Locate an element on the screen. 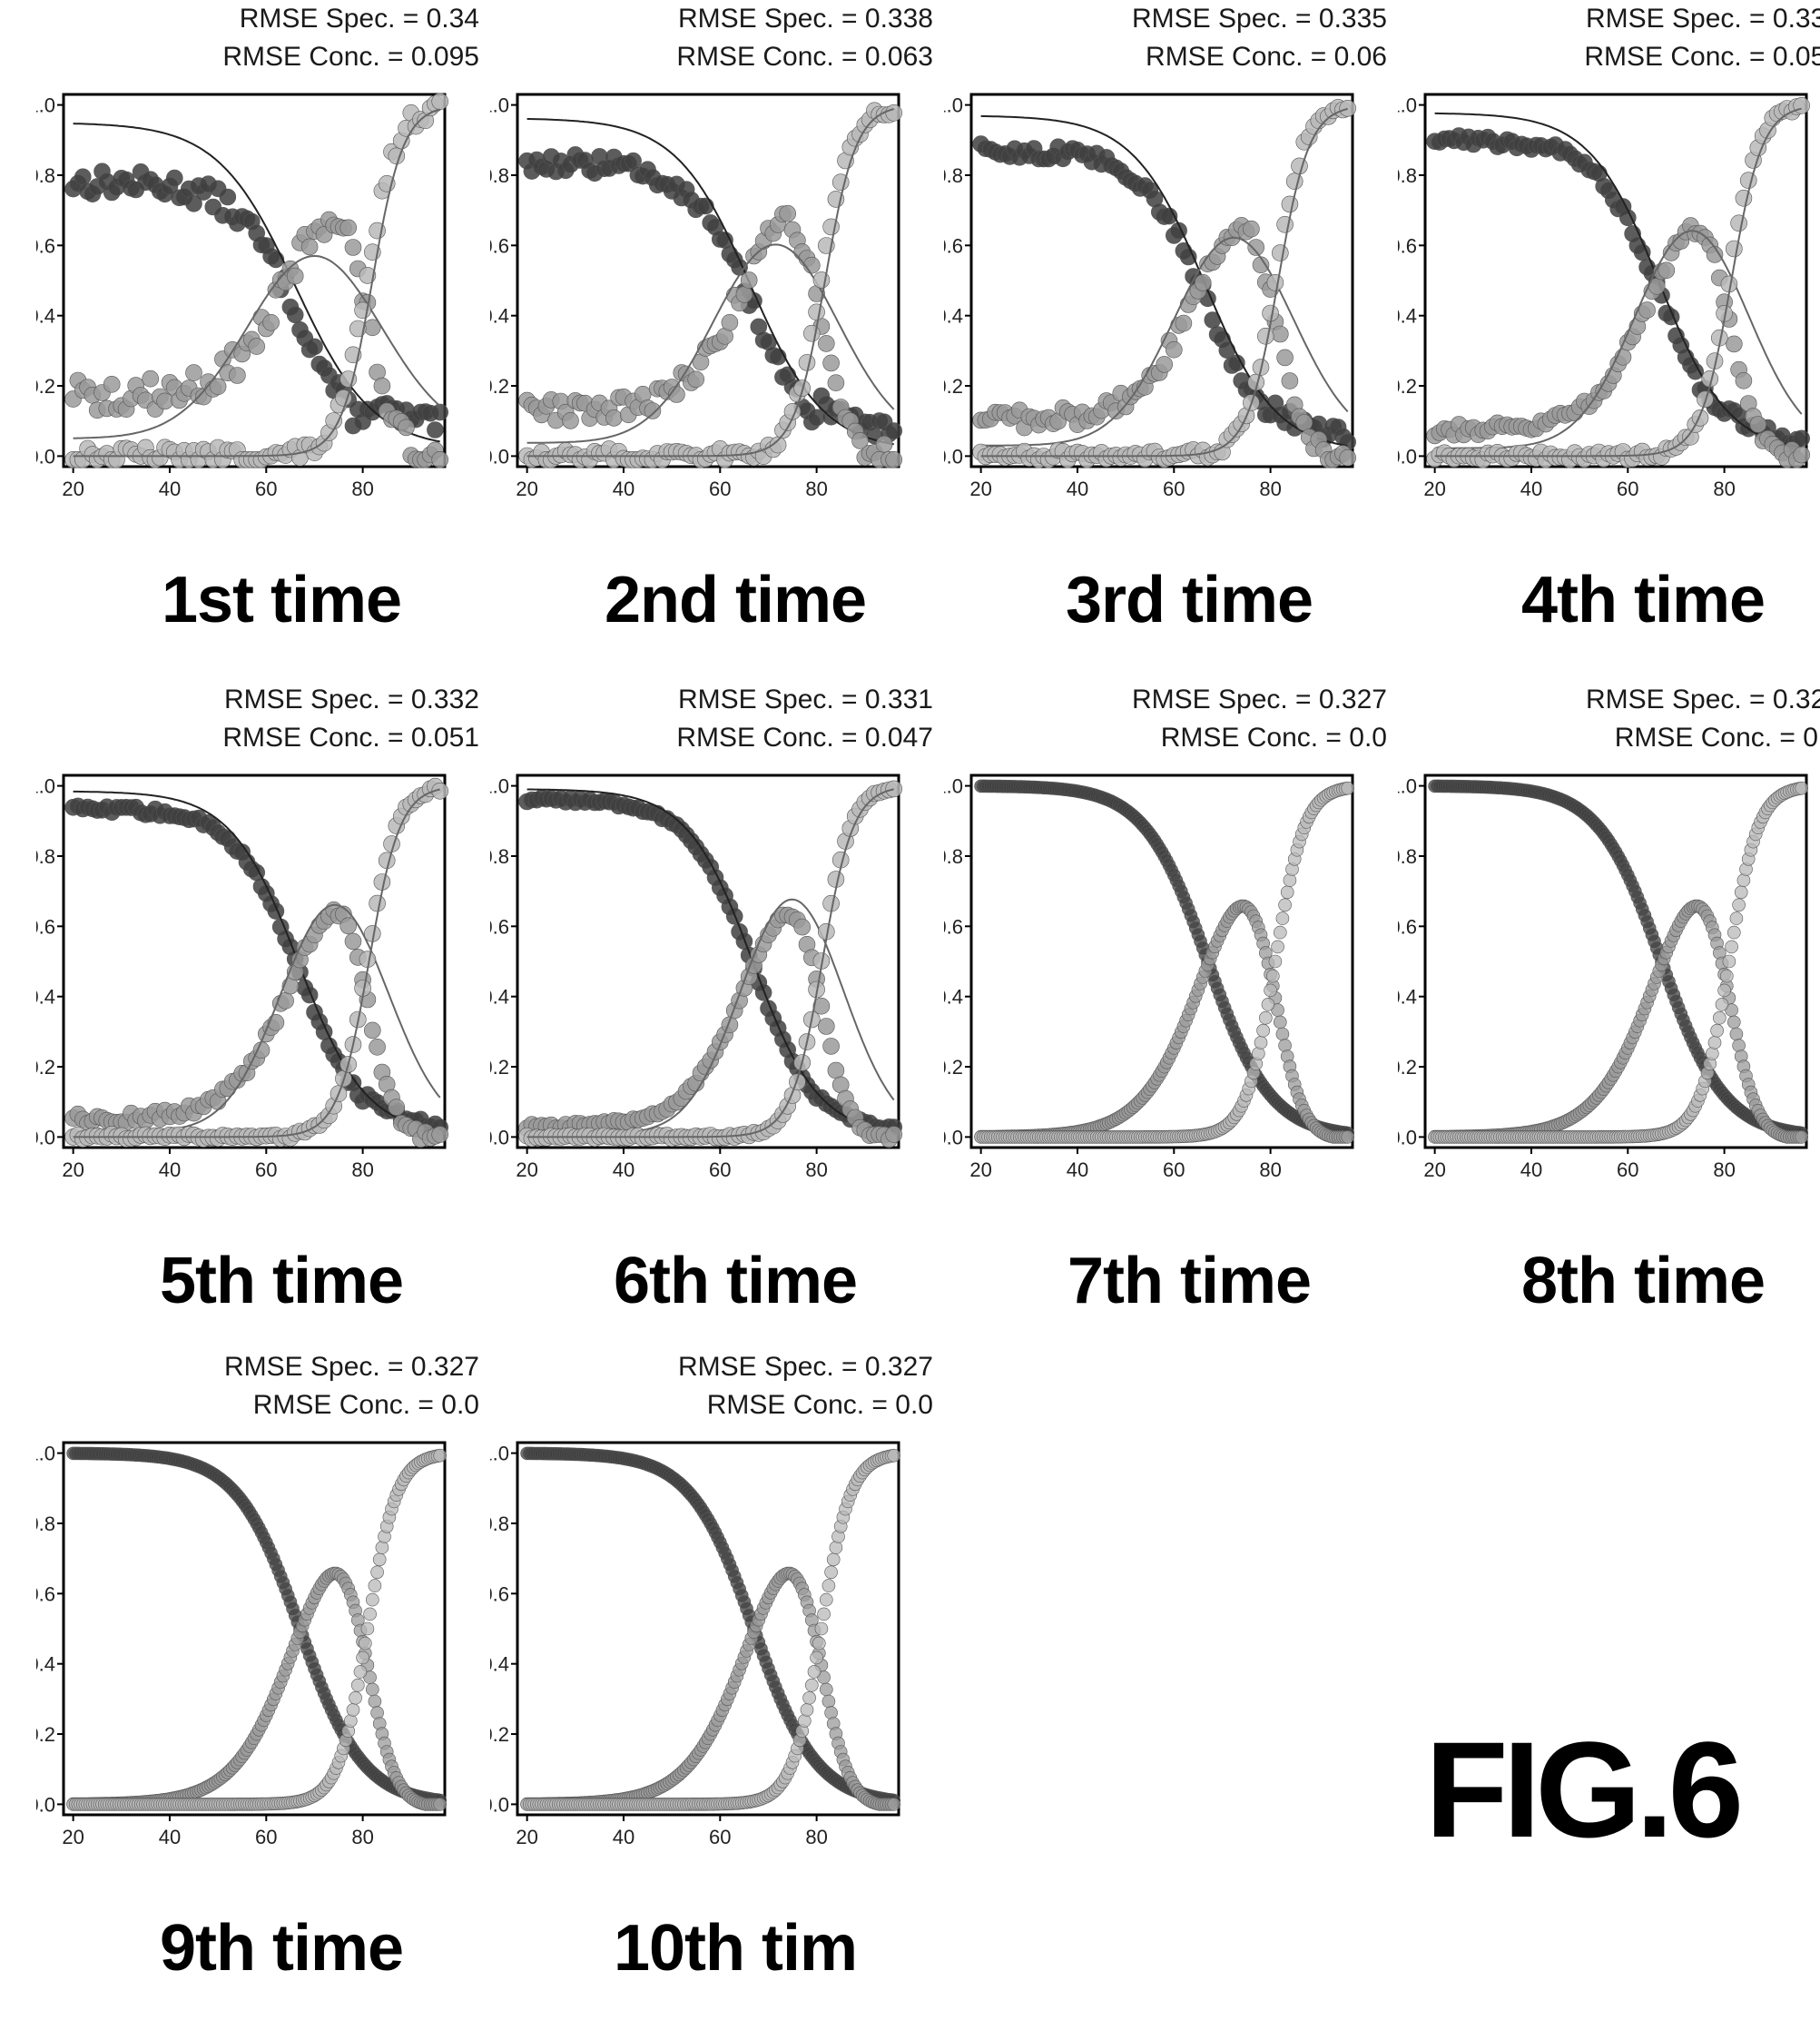 The image size is (1820, 2020). rmse-conc-label: RMSE Conc. = 0.063 is located at coordinates (804, 57).